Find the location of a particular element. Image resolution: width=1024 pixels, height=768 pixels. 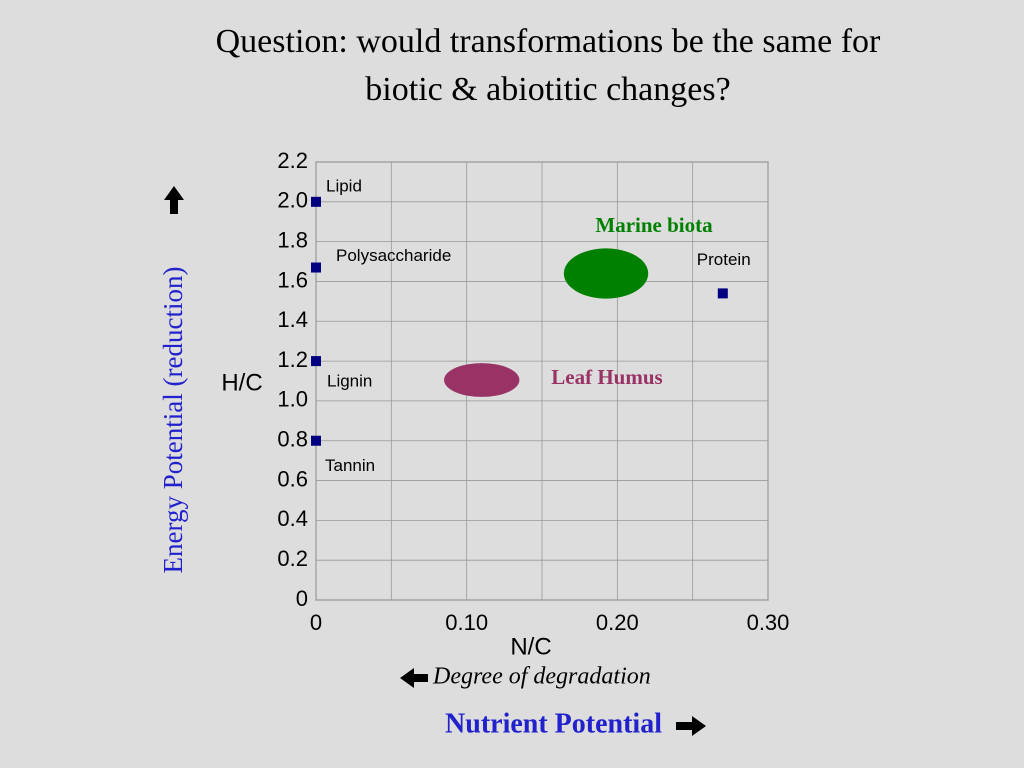

point-label: Protein is located at coordinates (724, 259).